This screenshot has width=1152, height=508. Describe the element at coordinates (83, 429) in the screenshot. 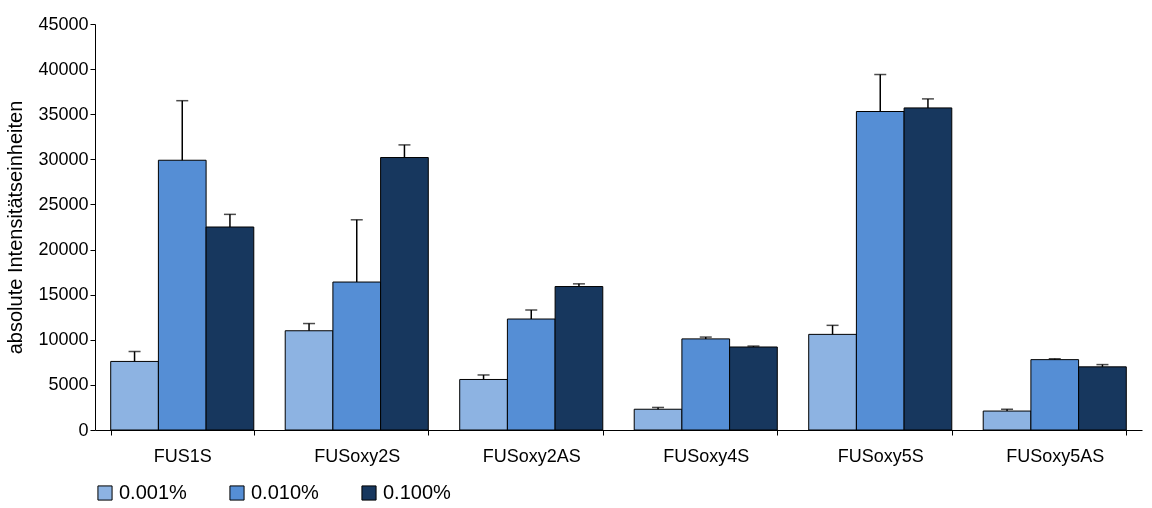

I see `y-tick-label: 0` at that location.